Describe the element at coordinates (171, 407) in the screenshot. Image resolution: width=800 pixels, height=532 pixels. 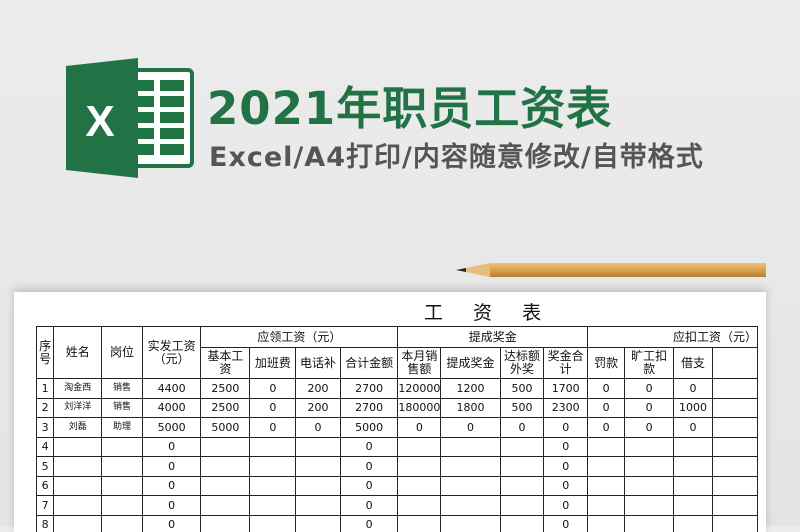
I see `table-cell: 4000` at that location.